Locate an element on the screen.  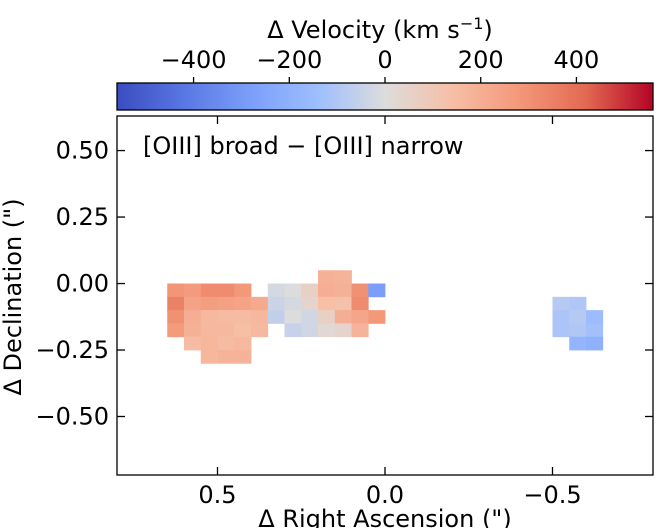
colorbar-label: Δ Velocity (km s−1) is located at coordinates (380, 29).